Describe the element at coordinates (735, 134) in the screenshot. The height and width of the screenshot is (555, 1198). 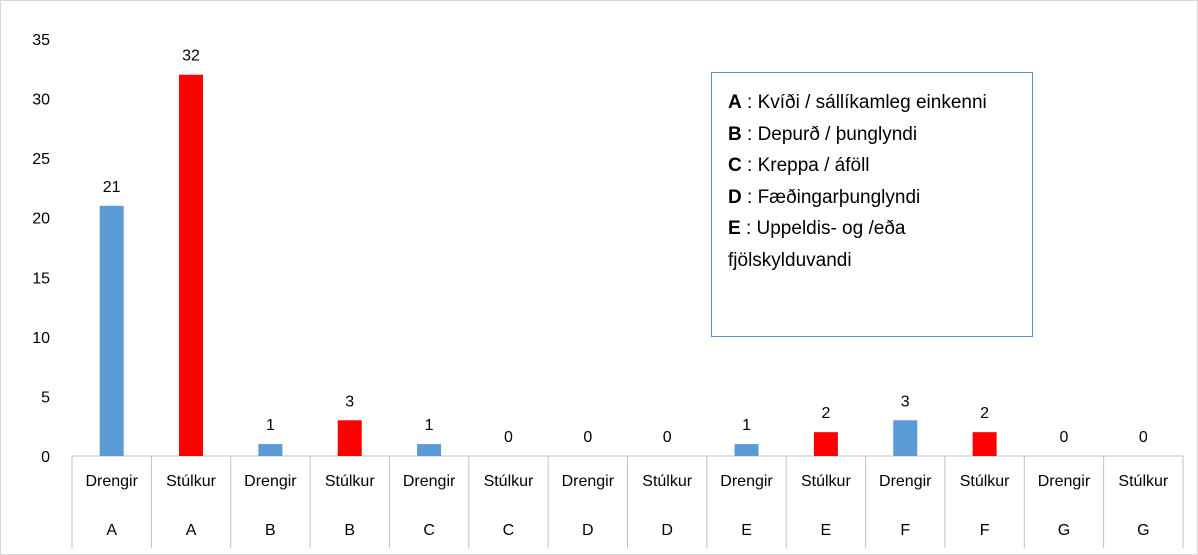
I see `legend-key: B` at that location.